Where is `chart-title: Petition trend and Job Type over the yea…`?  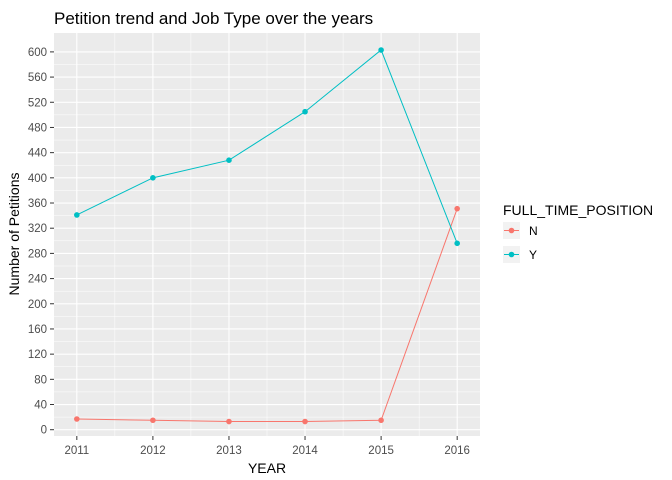
chart-title: Petition trend and Job Type over the yea… is located at coordinates (213, 18).